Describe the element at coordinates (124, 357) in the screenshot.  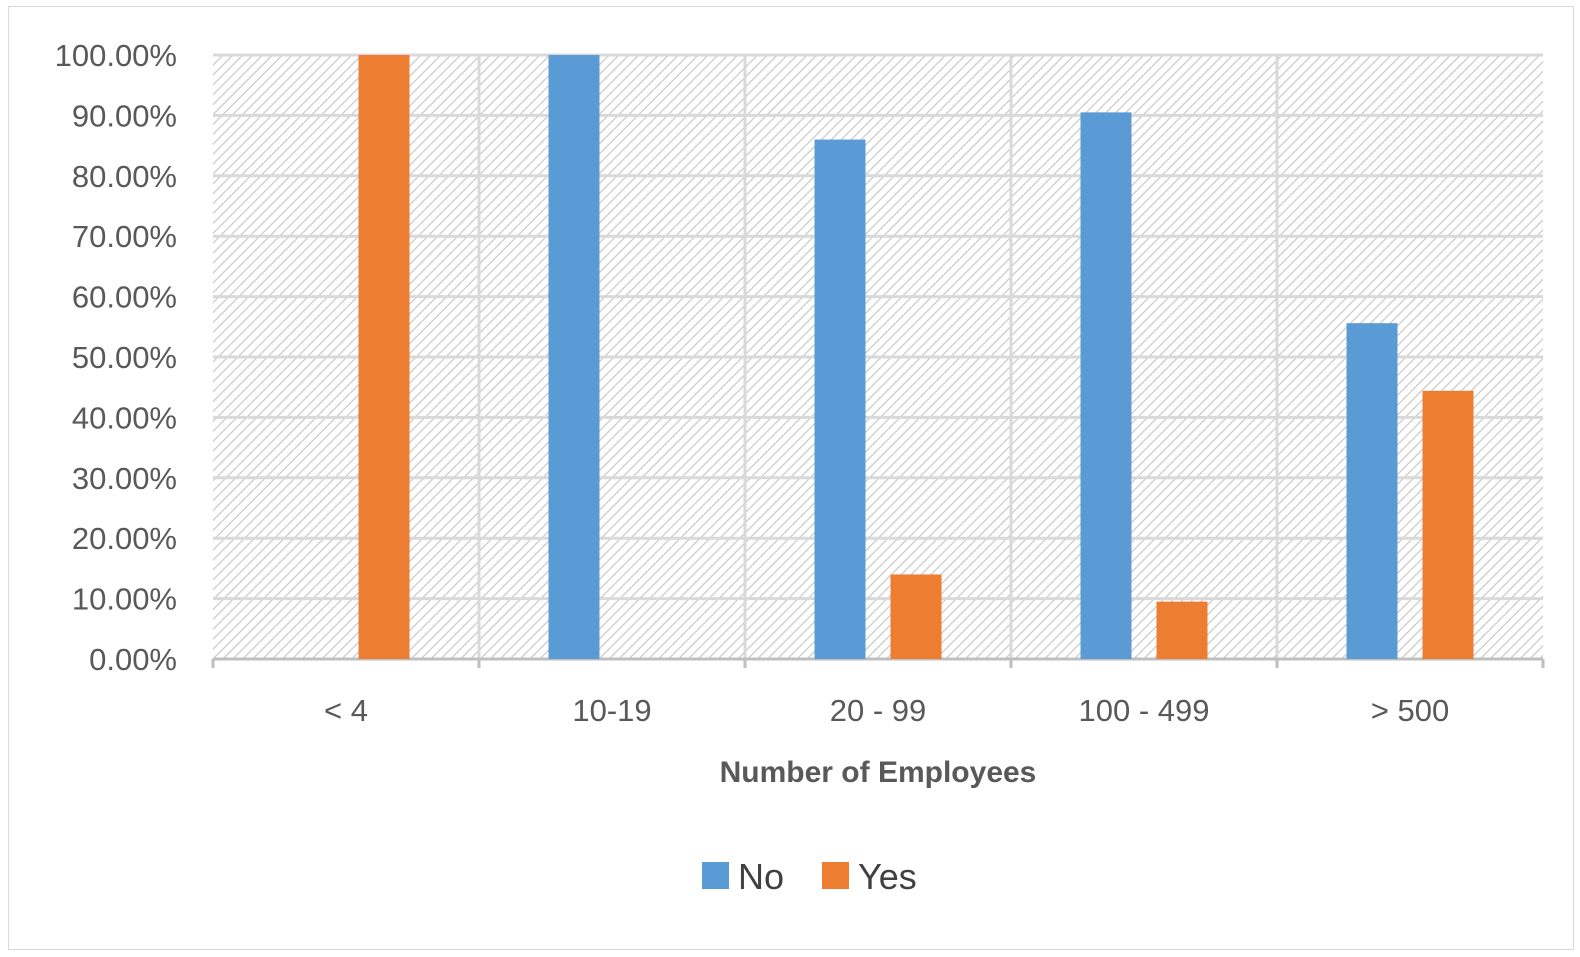
I see `y-tick-label: 50.00%` at that location.